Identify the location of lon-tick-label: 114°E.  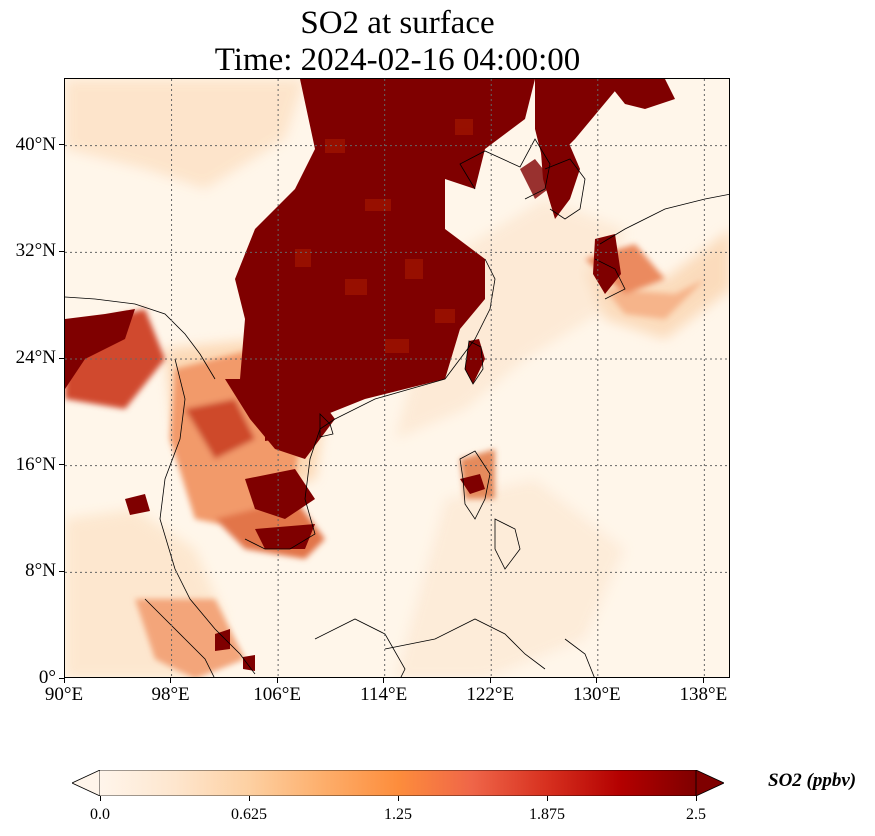
(384, 694).